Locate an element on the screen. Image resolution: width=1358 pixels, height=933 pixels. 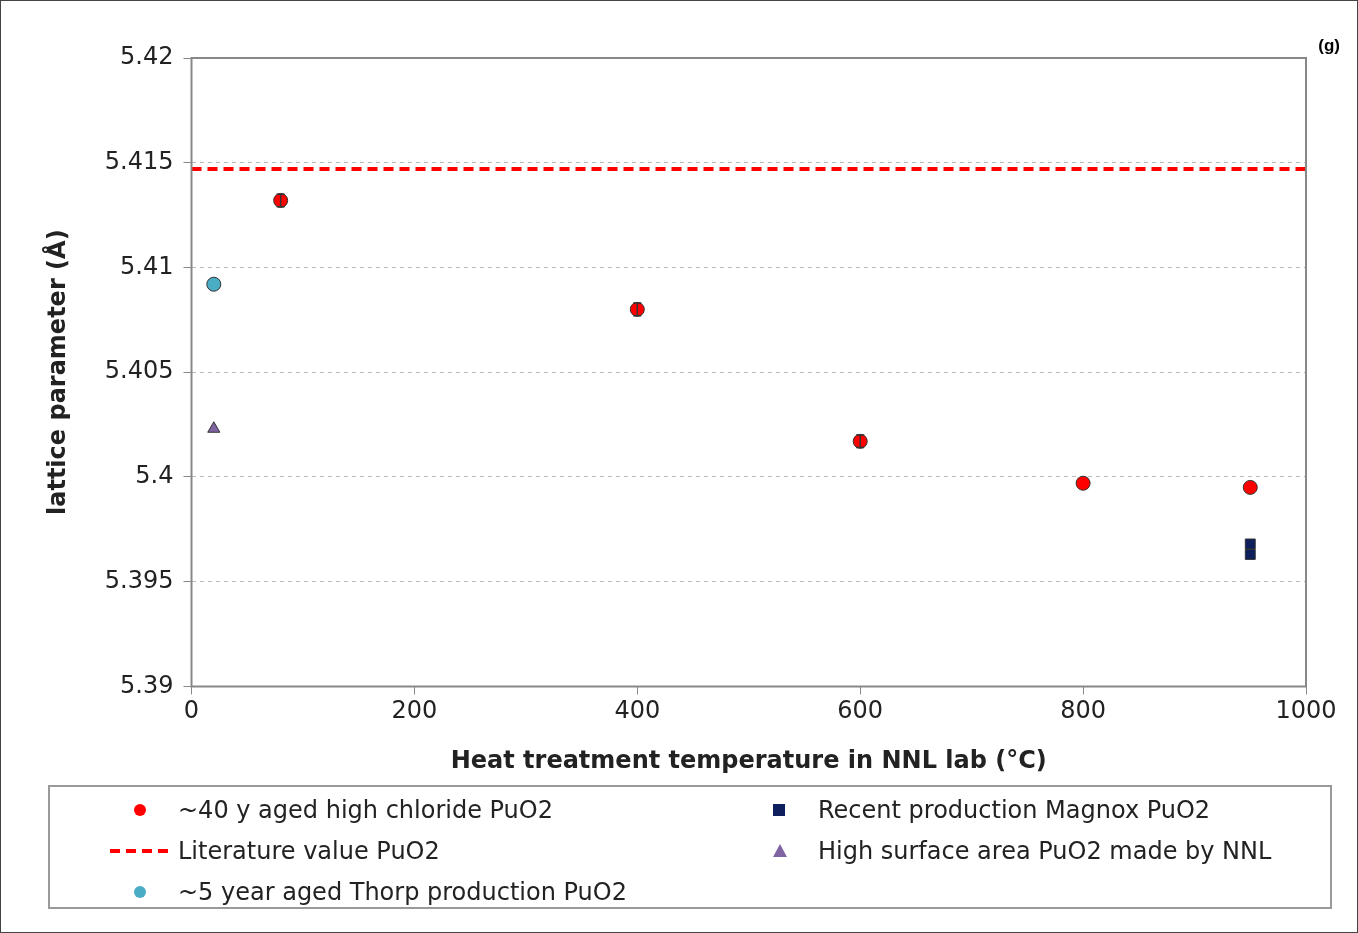
legend-label: Recent production Magnox PuO2 is located at coordinates (1014, 809).